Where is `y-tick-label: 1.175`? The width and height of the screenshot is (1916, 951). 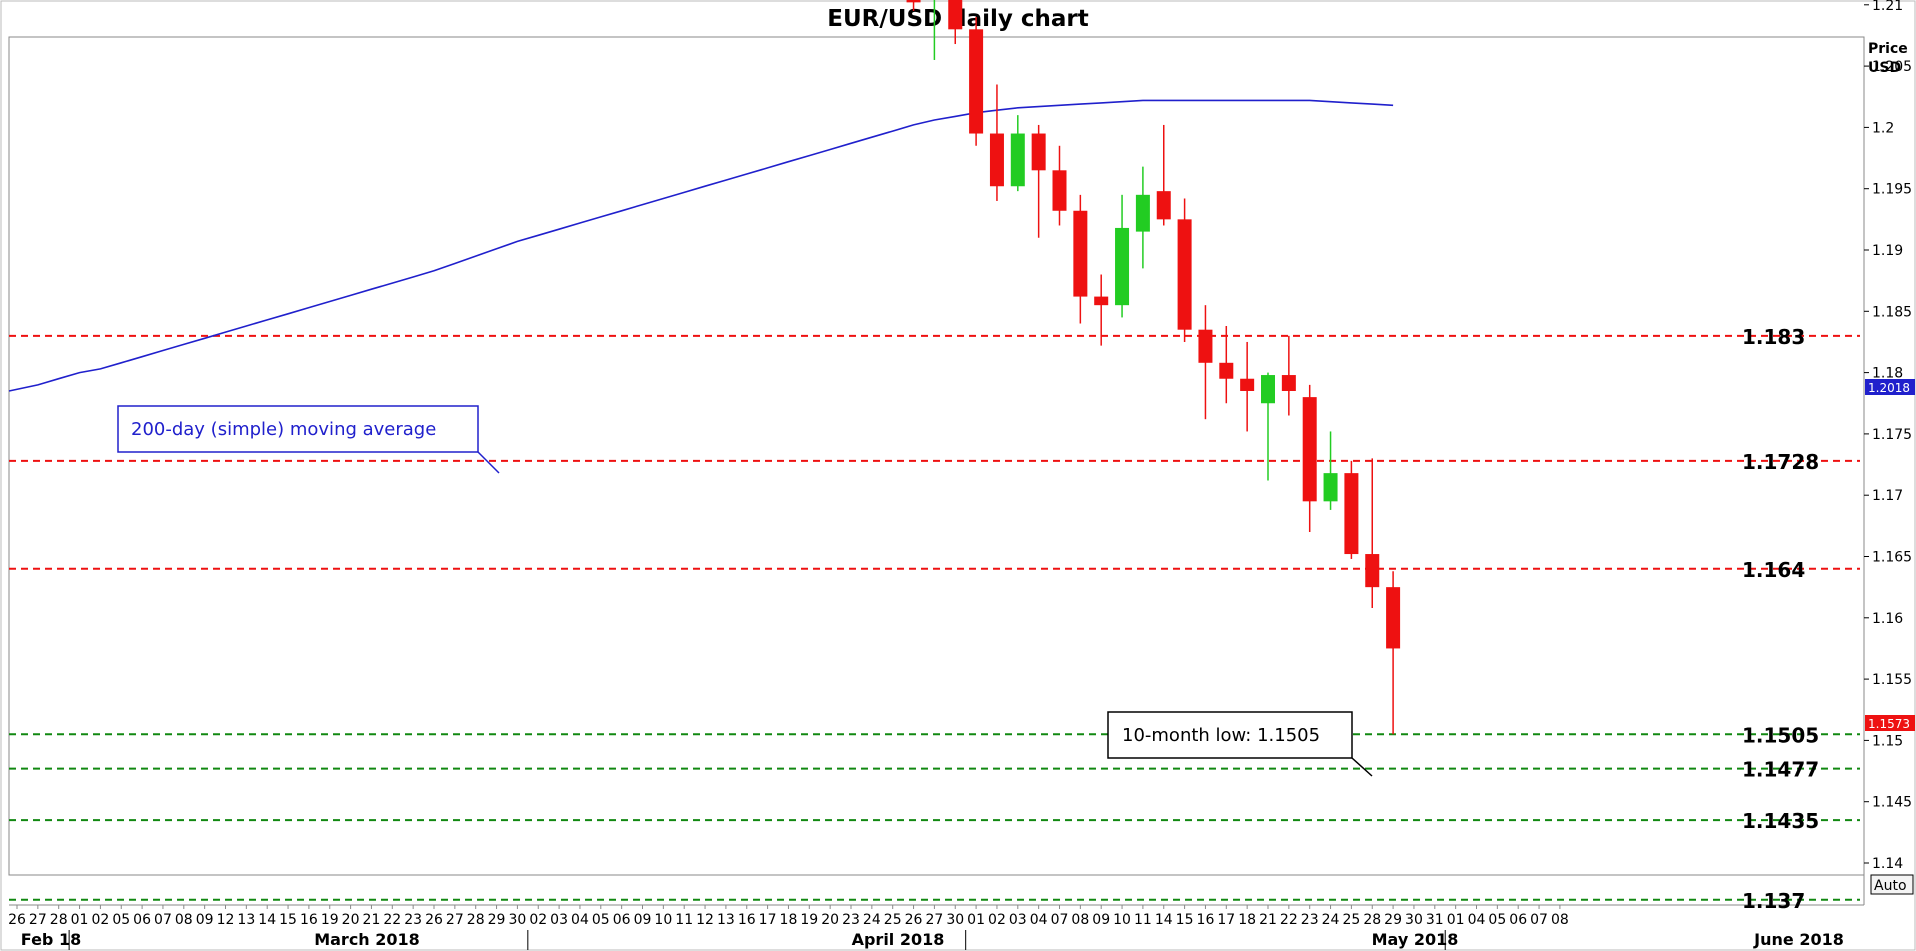
y-tick-label: 1.175 is located at coordinates (1892, 435).